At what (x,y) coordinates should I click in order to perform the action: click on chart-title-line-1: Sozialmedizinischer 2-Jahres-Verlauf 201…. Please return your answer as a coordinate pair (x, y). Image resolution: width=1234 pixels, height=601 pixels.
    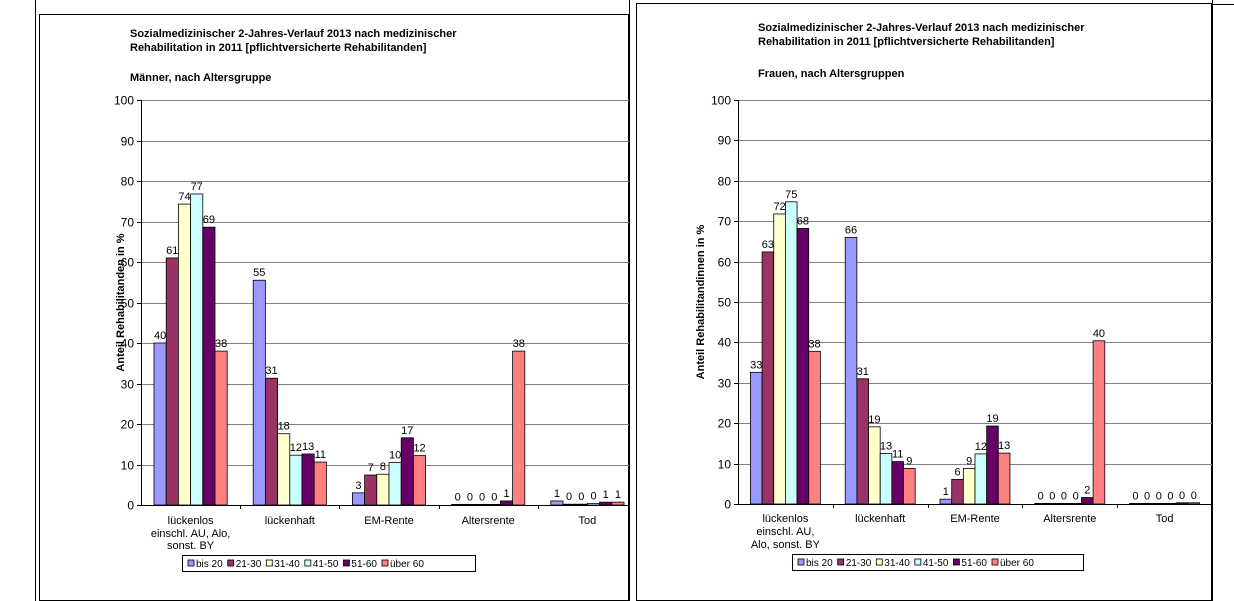
    Looking at the image, I should click on (921, 28).